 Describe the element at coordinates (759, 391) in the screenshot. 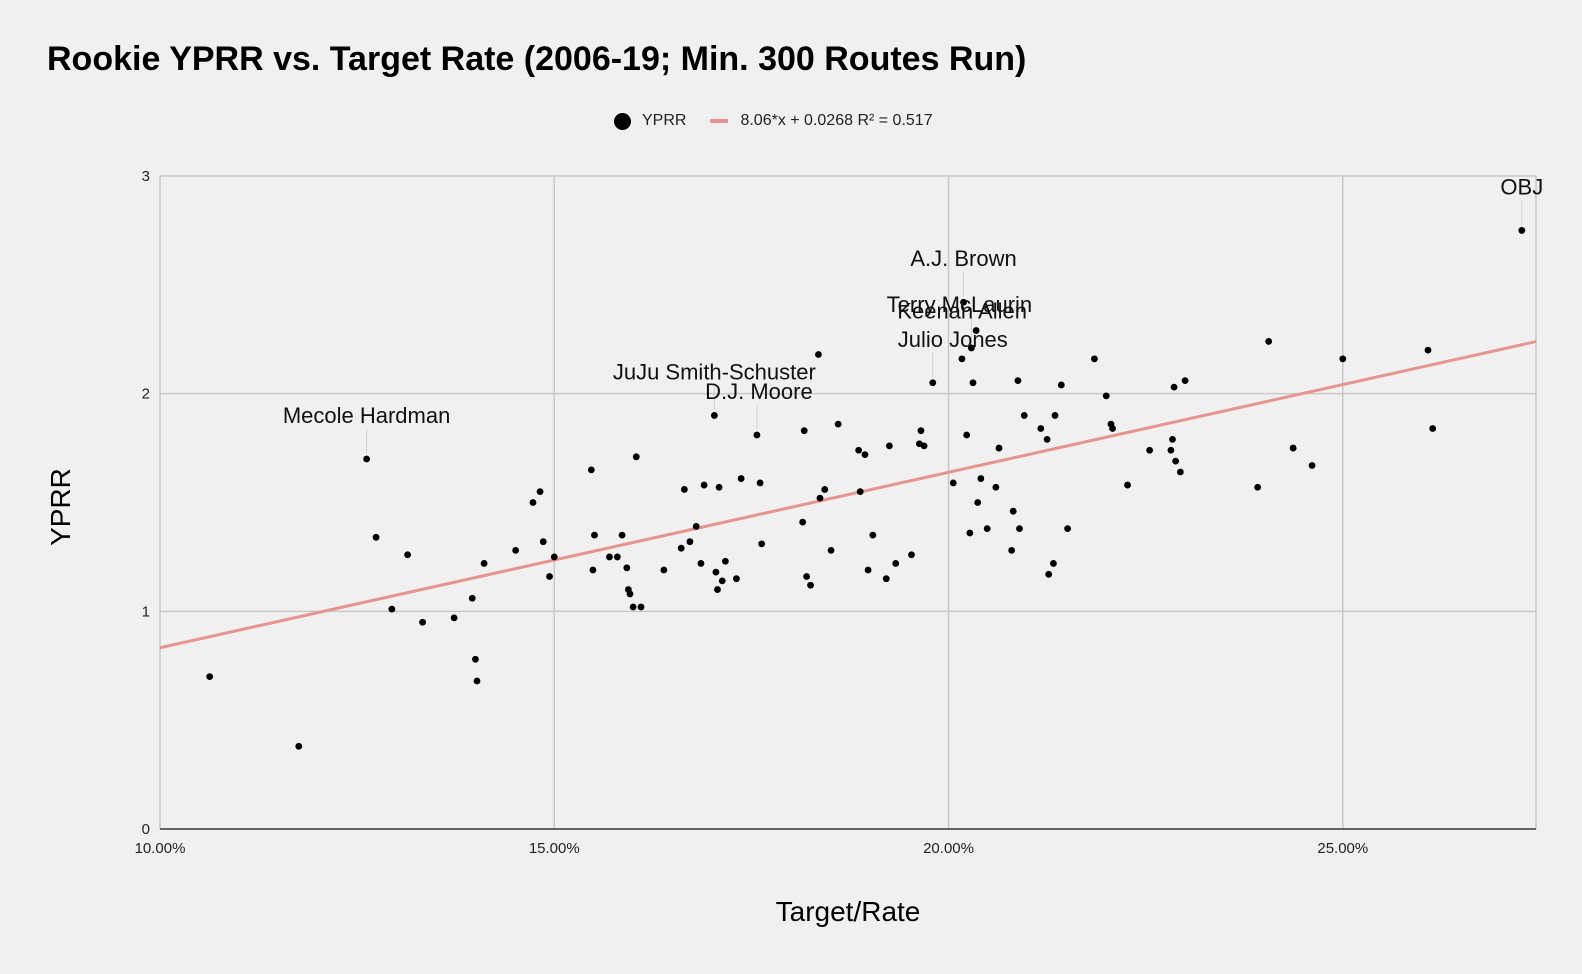

I see `annotation-label: D.J. Moore` at that location.